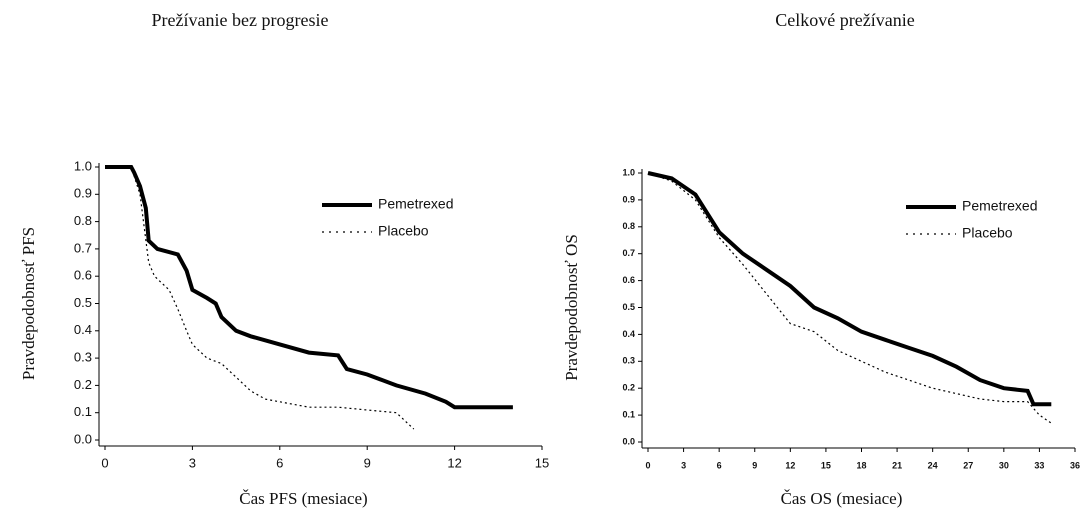  What do you see at coordinates (1075, 465) in the screenshot?
I see `x-tick-label: 36` at bounding box center [1075, 465].